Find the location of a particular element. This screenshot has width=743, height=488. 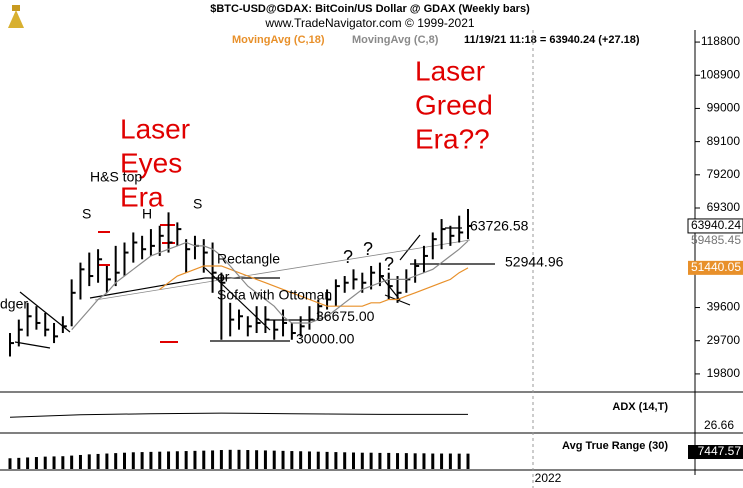

note: Era?? is located at coordinates (452, 138).